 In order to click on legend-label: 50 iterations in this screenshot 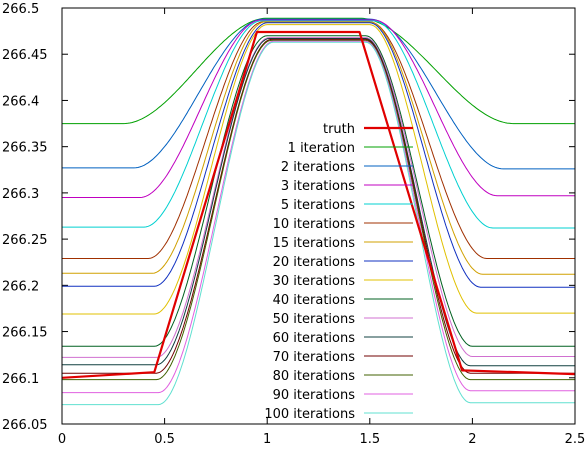, I will do `click(314, 319)`.